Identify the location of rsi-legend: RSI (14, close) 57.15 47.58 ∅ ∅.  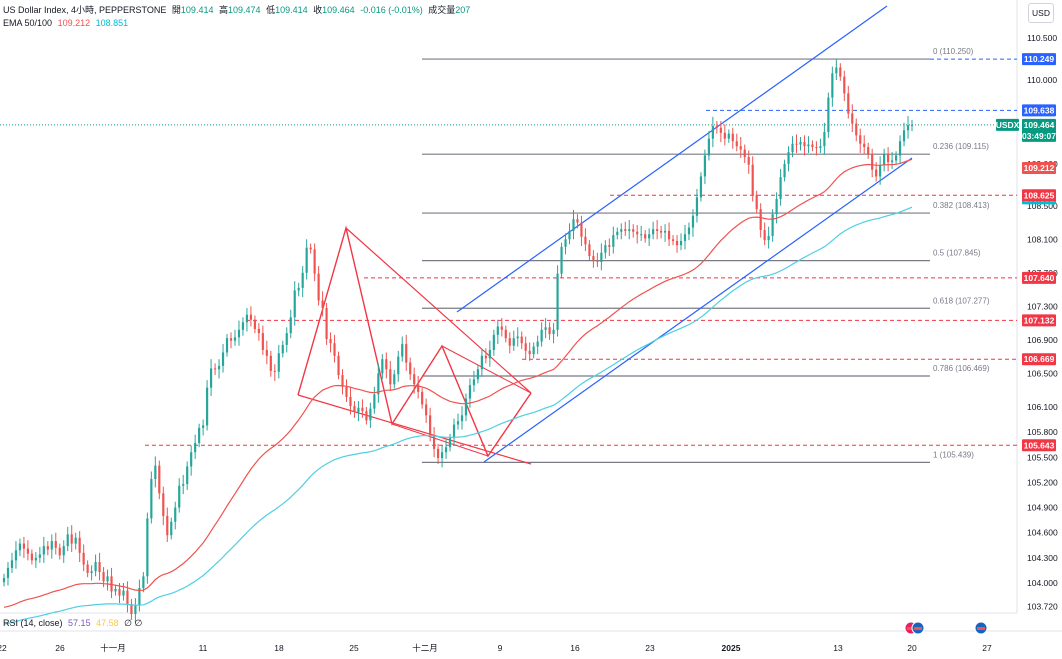
(74, 623).